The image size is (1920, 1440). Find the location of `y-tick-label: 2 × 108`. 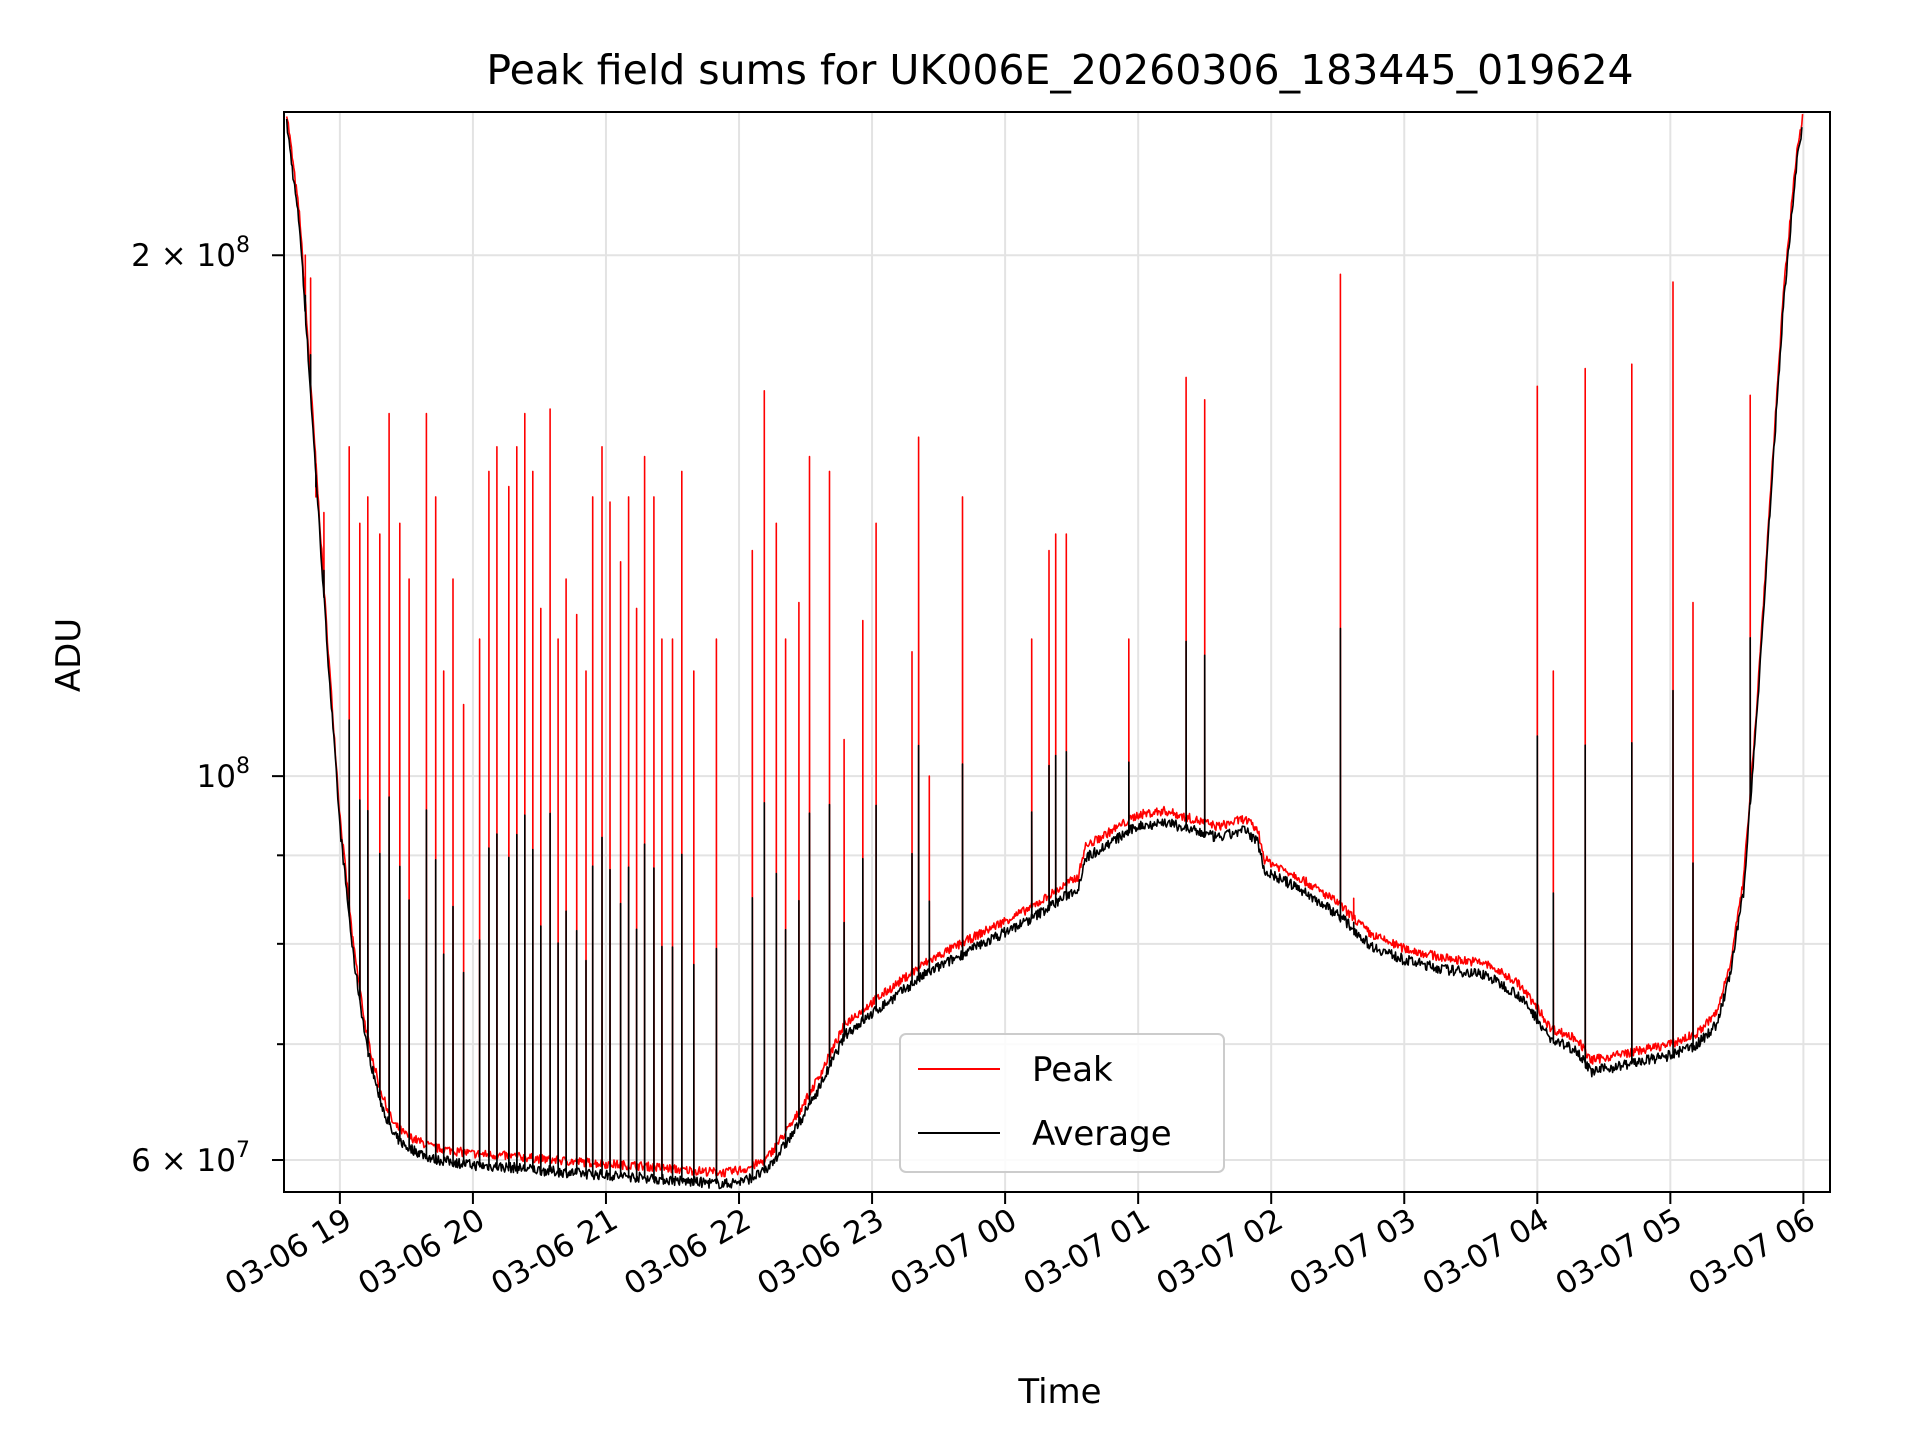

y-tick-label: 2 × 108 is located at coordinates (190, 253).